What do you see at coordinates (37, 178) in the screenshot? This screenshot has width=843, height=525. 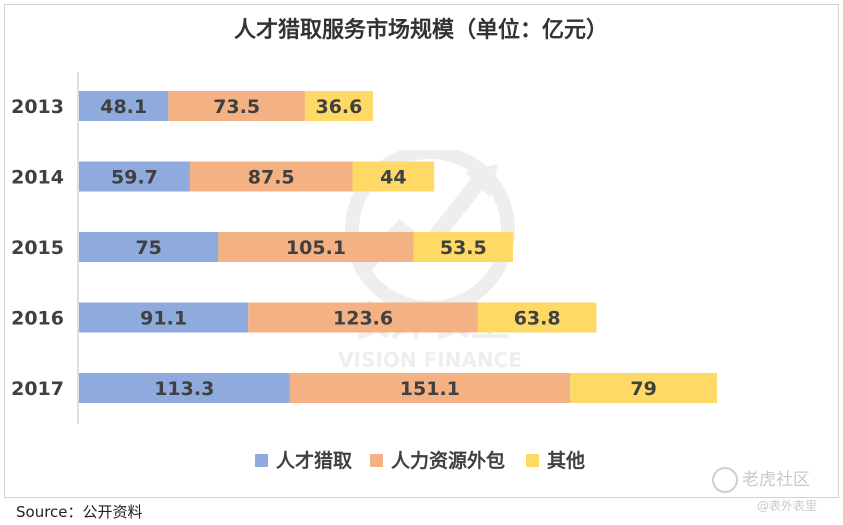 I see `category-label: 2014` at bounding box center [37, 178].